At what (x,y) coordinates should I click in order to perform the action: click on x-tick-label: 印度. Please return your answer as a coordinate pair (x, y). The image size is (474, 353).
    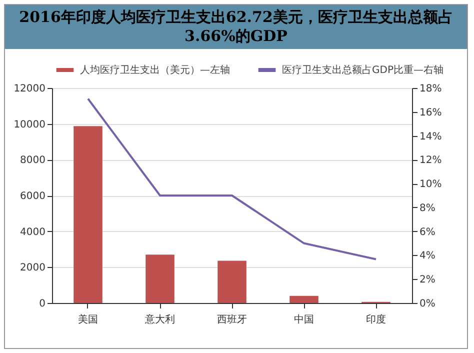
    Looking at the image, I should click on (376, 320).